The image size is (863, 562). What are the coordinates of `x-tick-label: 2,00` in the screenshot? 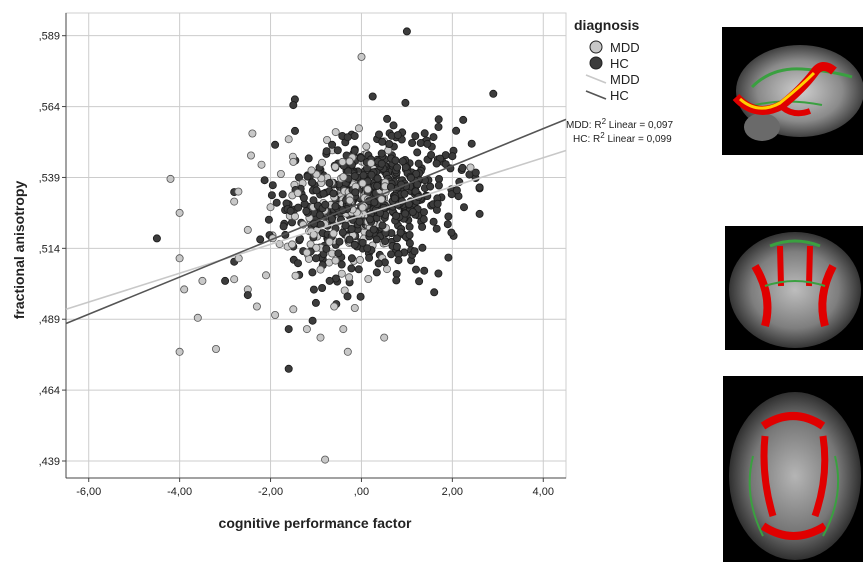 It's located at (452, 492).